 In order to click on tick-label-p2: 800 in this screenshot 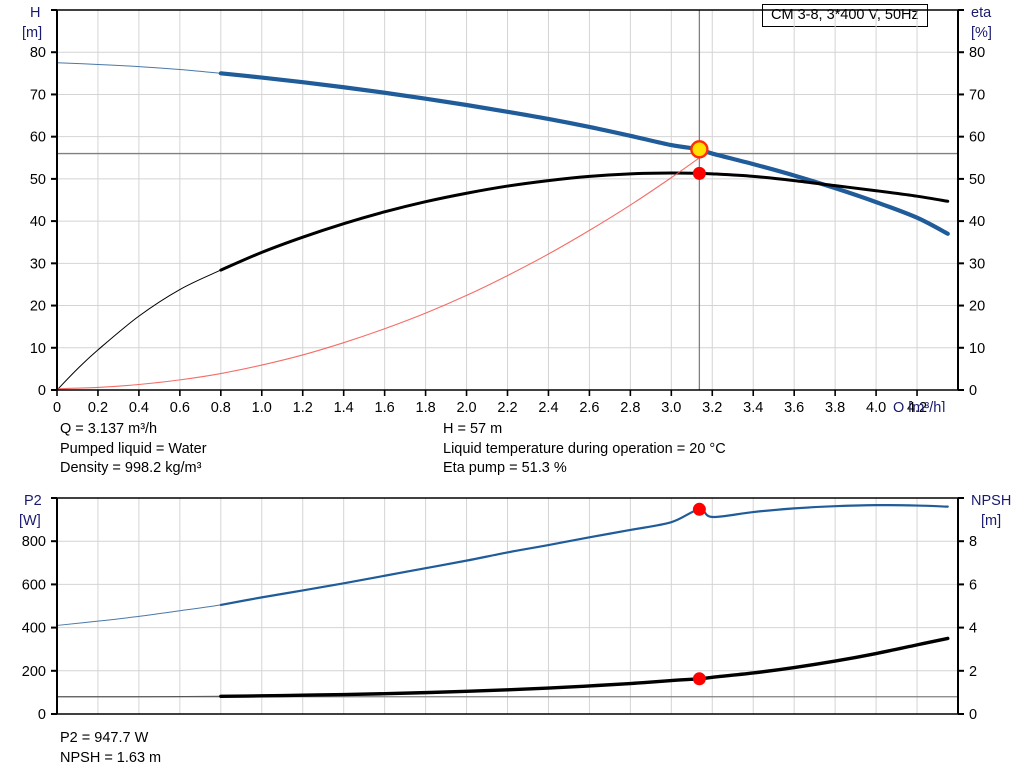, I will do `click(34, 542)`.